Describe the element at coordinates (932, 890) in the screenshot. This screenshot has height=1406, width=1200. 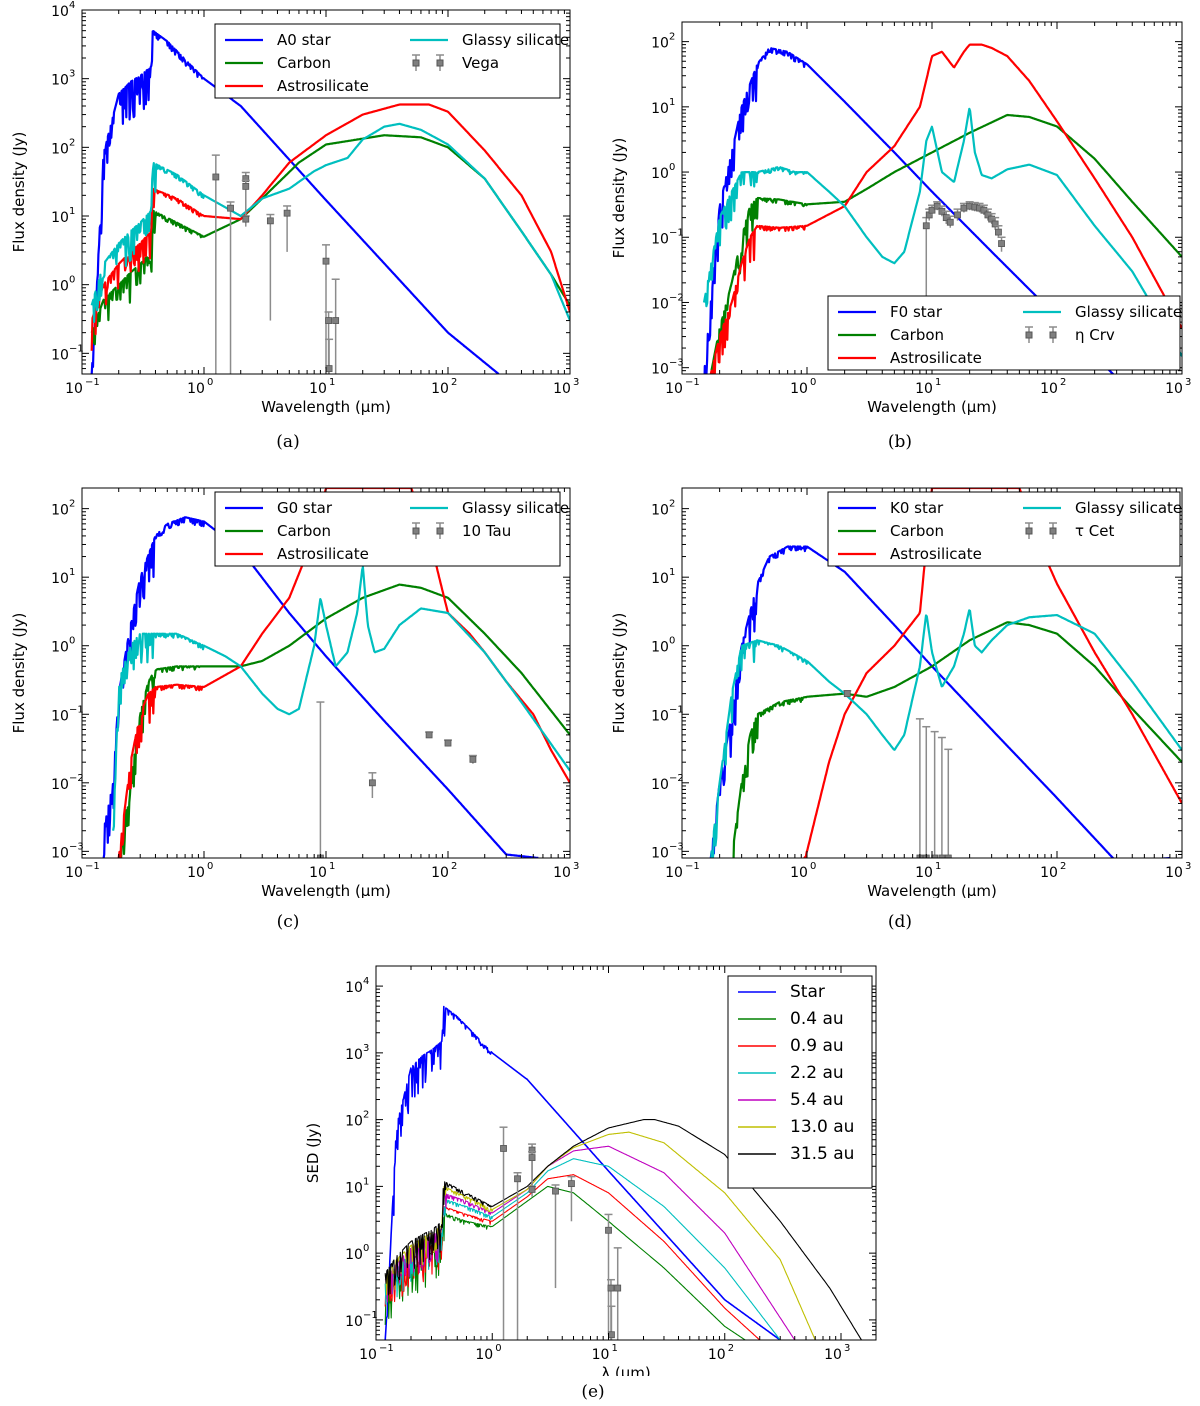
I see `x-axis-label: Wavelength (μm)` at that location.